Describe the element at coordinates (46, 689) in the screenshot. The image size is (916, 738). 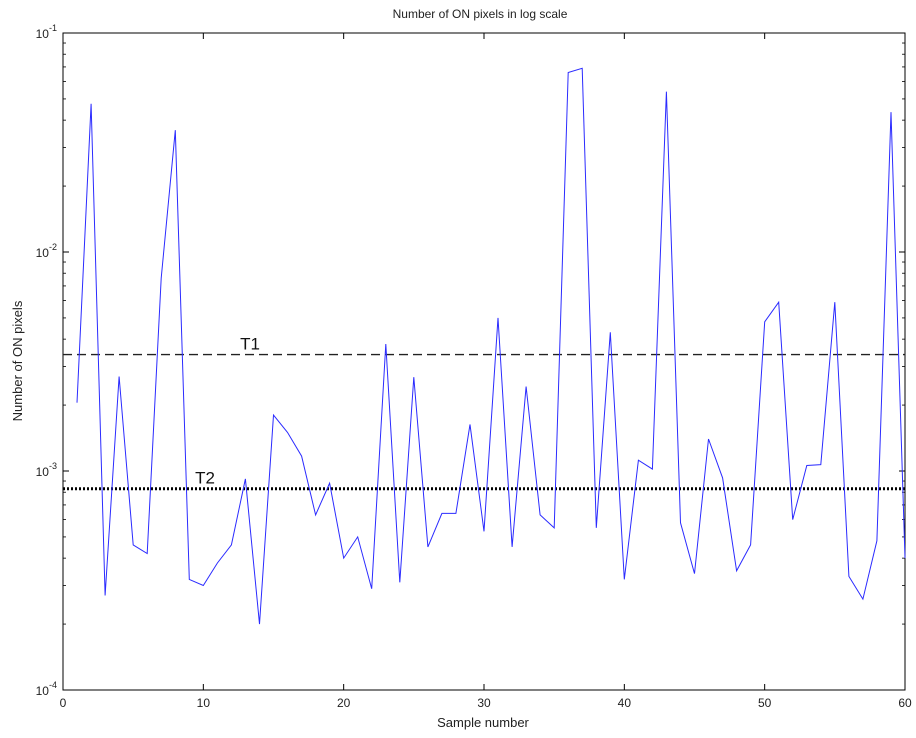
I see `y-tick-label: 10⁻⁴` at that location.